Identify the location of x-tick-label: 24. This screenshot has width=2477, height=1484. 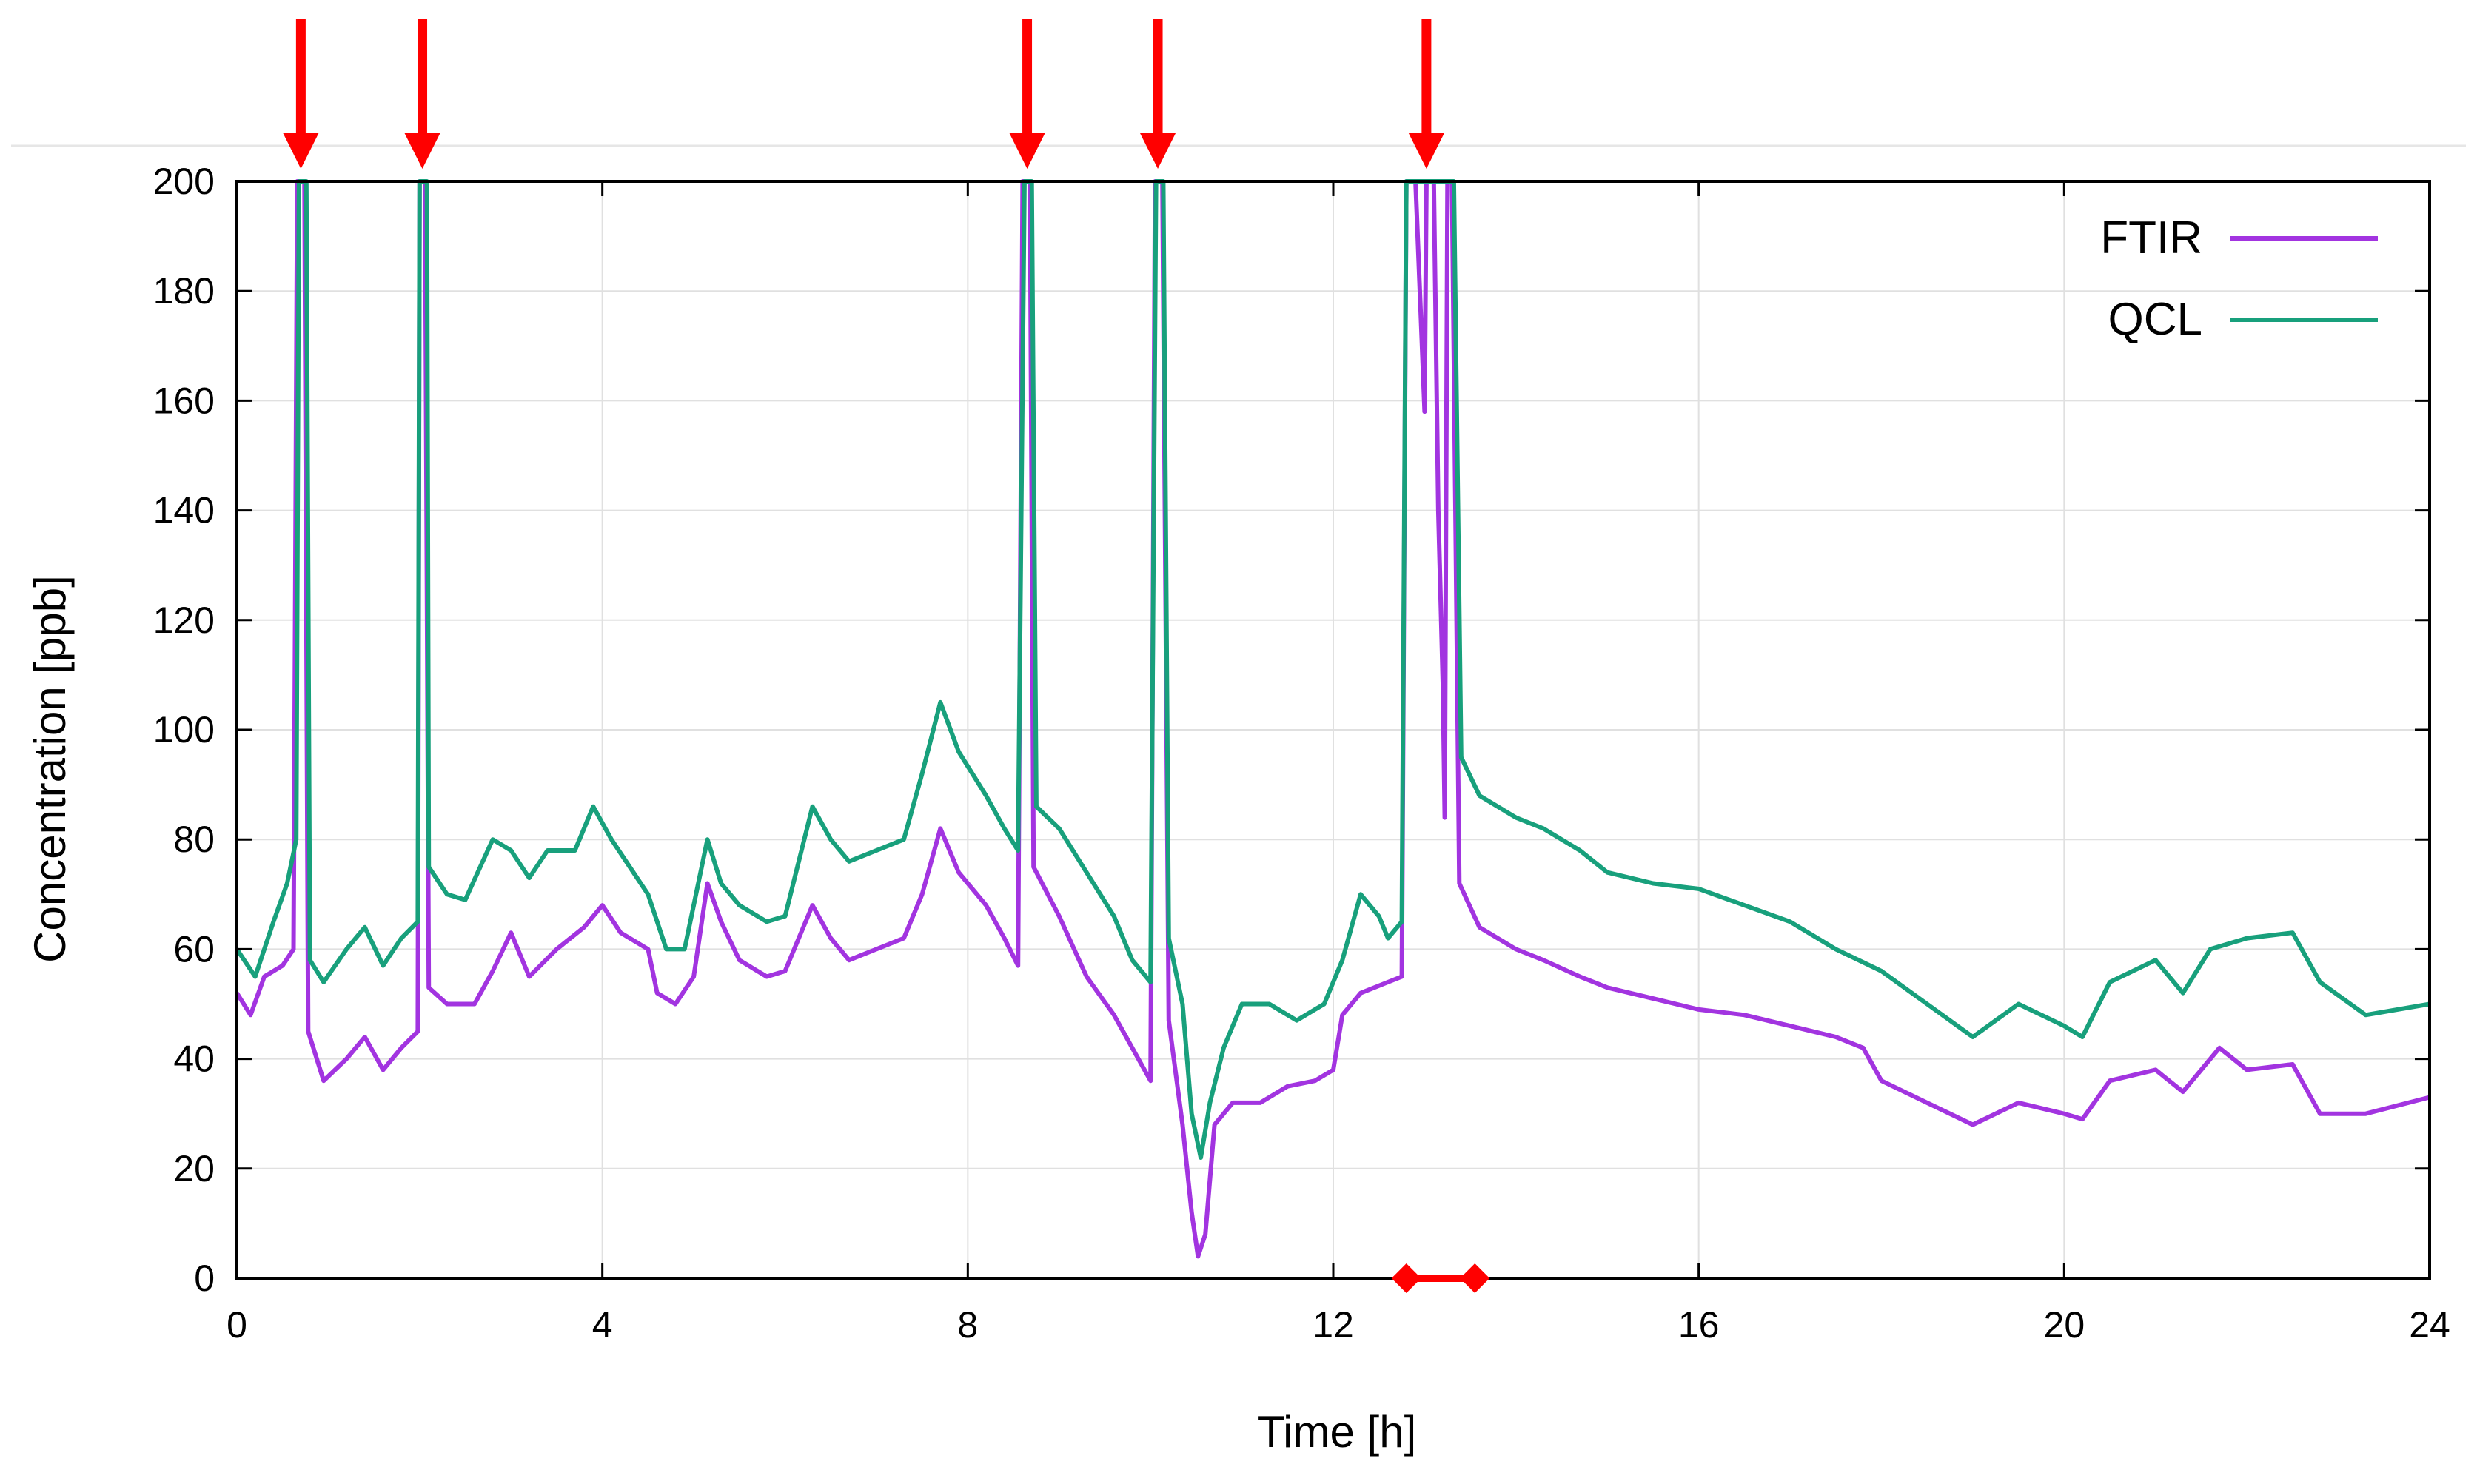
(2429, 1325).